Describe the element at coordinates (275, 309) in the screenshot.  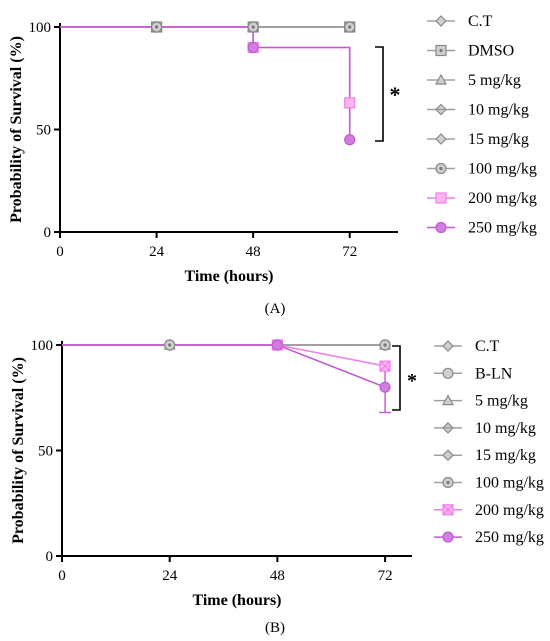
I see `panel-label: (A)` at that location.